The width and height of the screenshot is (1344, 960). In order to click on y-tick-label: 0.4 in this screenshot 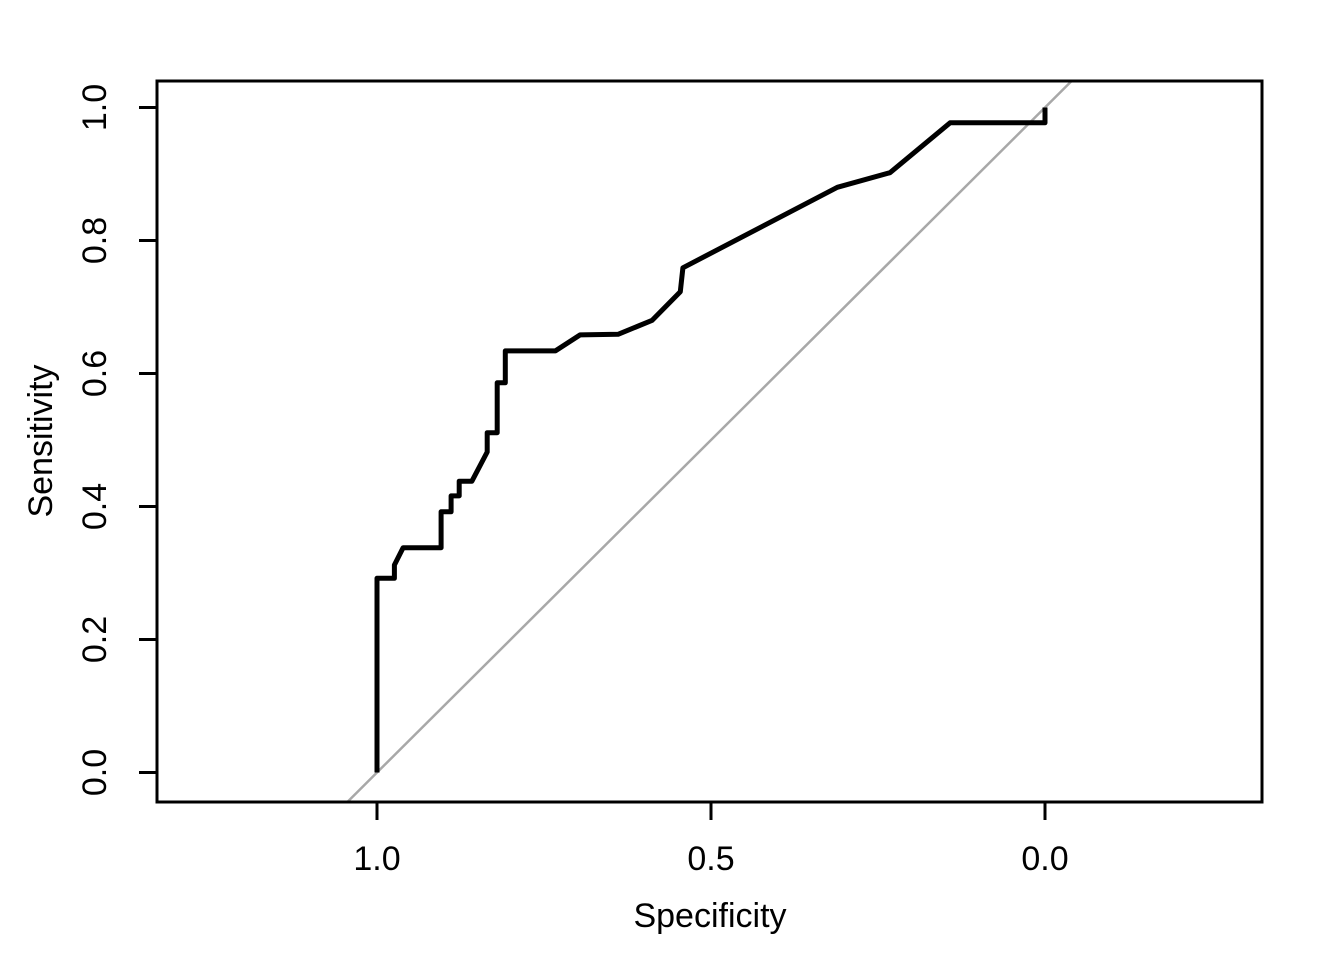, I will do `click(95, 506)`.